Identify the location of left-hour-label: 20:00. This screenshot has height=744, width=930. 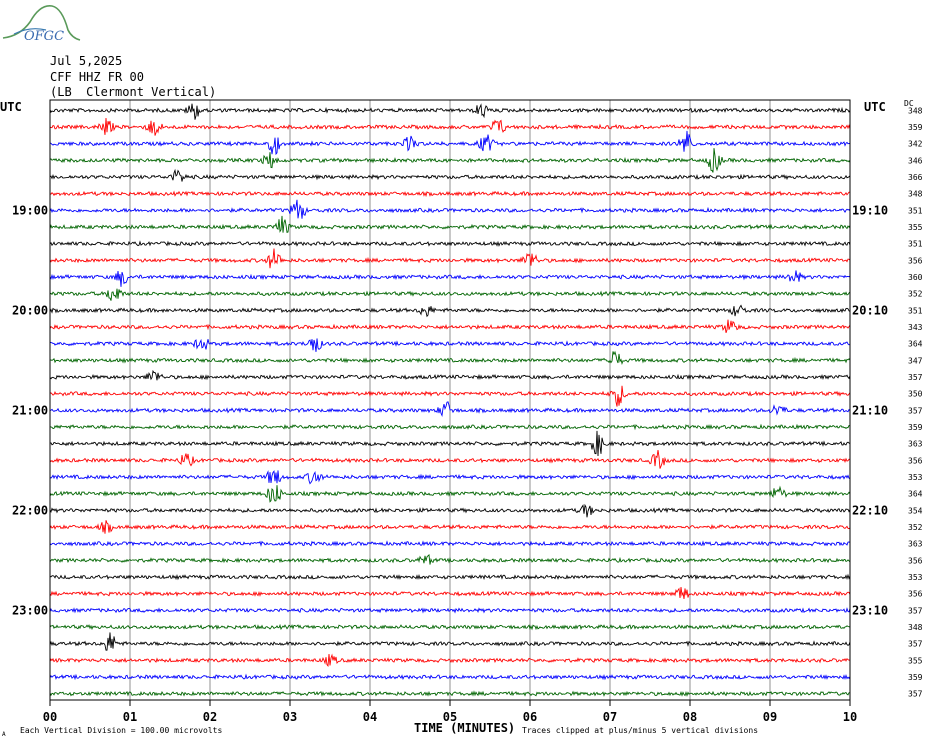
(30, 310).